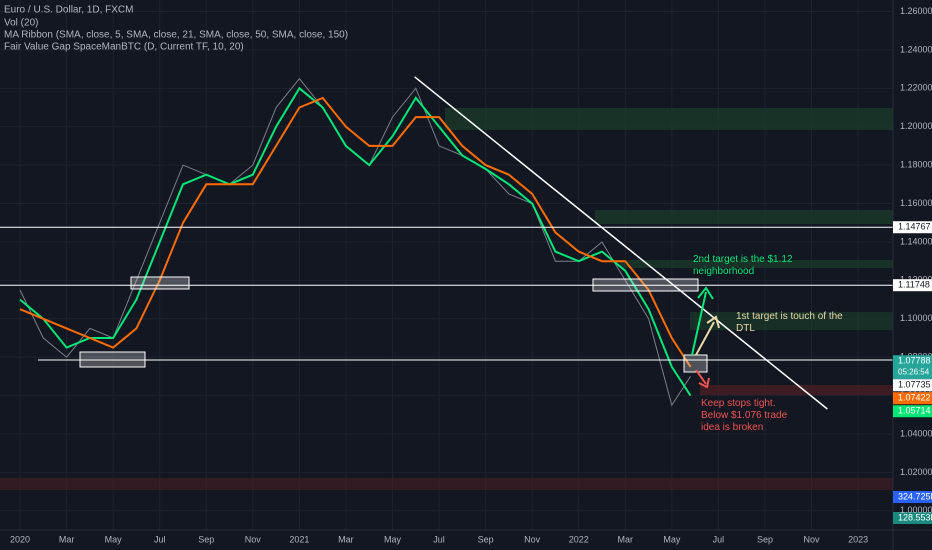 Image resolution: width=932 pixels, height=550 pixels. What do you see at coordinates (916, 472) in the screenshot?
I see `y-tick-label: 1.02000` at bounding box center [916, 472].